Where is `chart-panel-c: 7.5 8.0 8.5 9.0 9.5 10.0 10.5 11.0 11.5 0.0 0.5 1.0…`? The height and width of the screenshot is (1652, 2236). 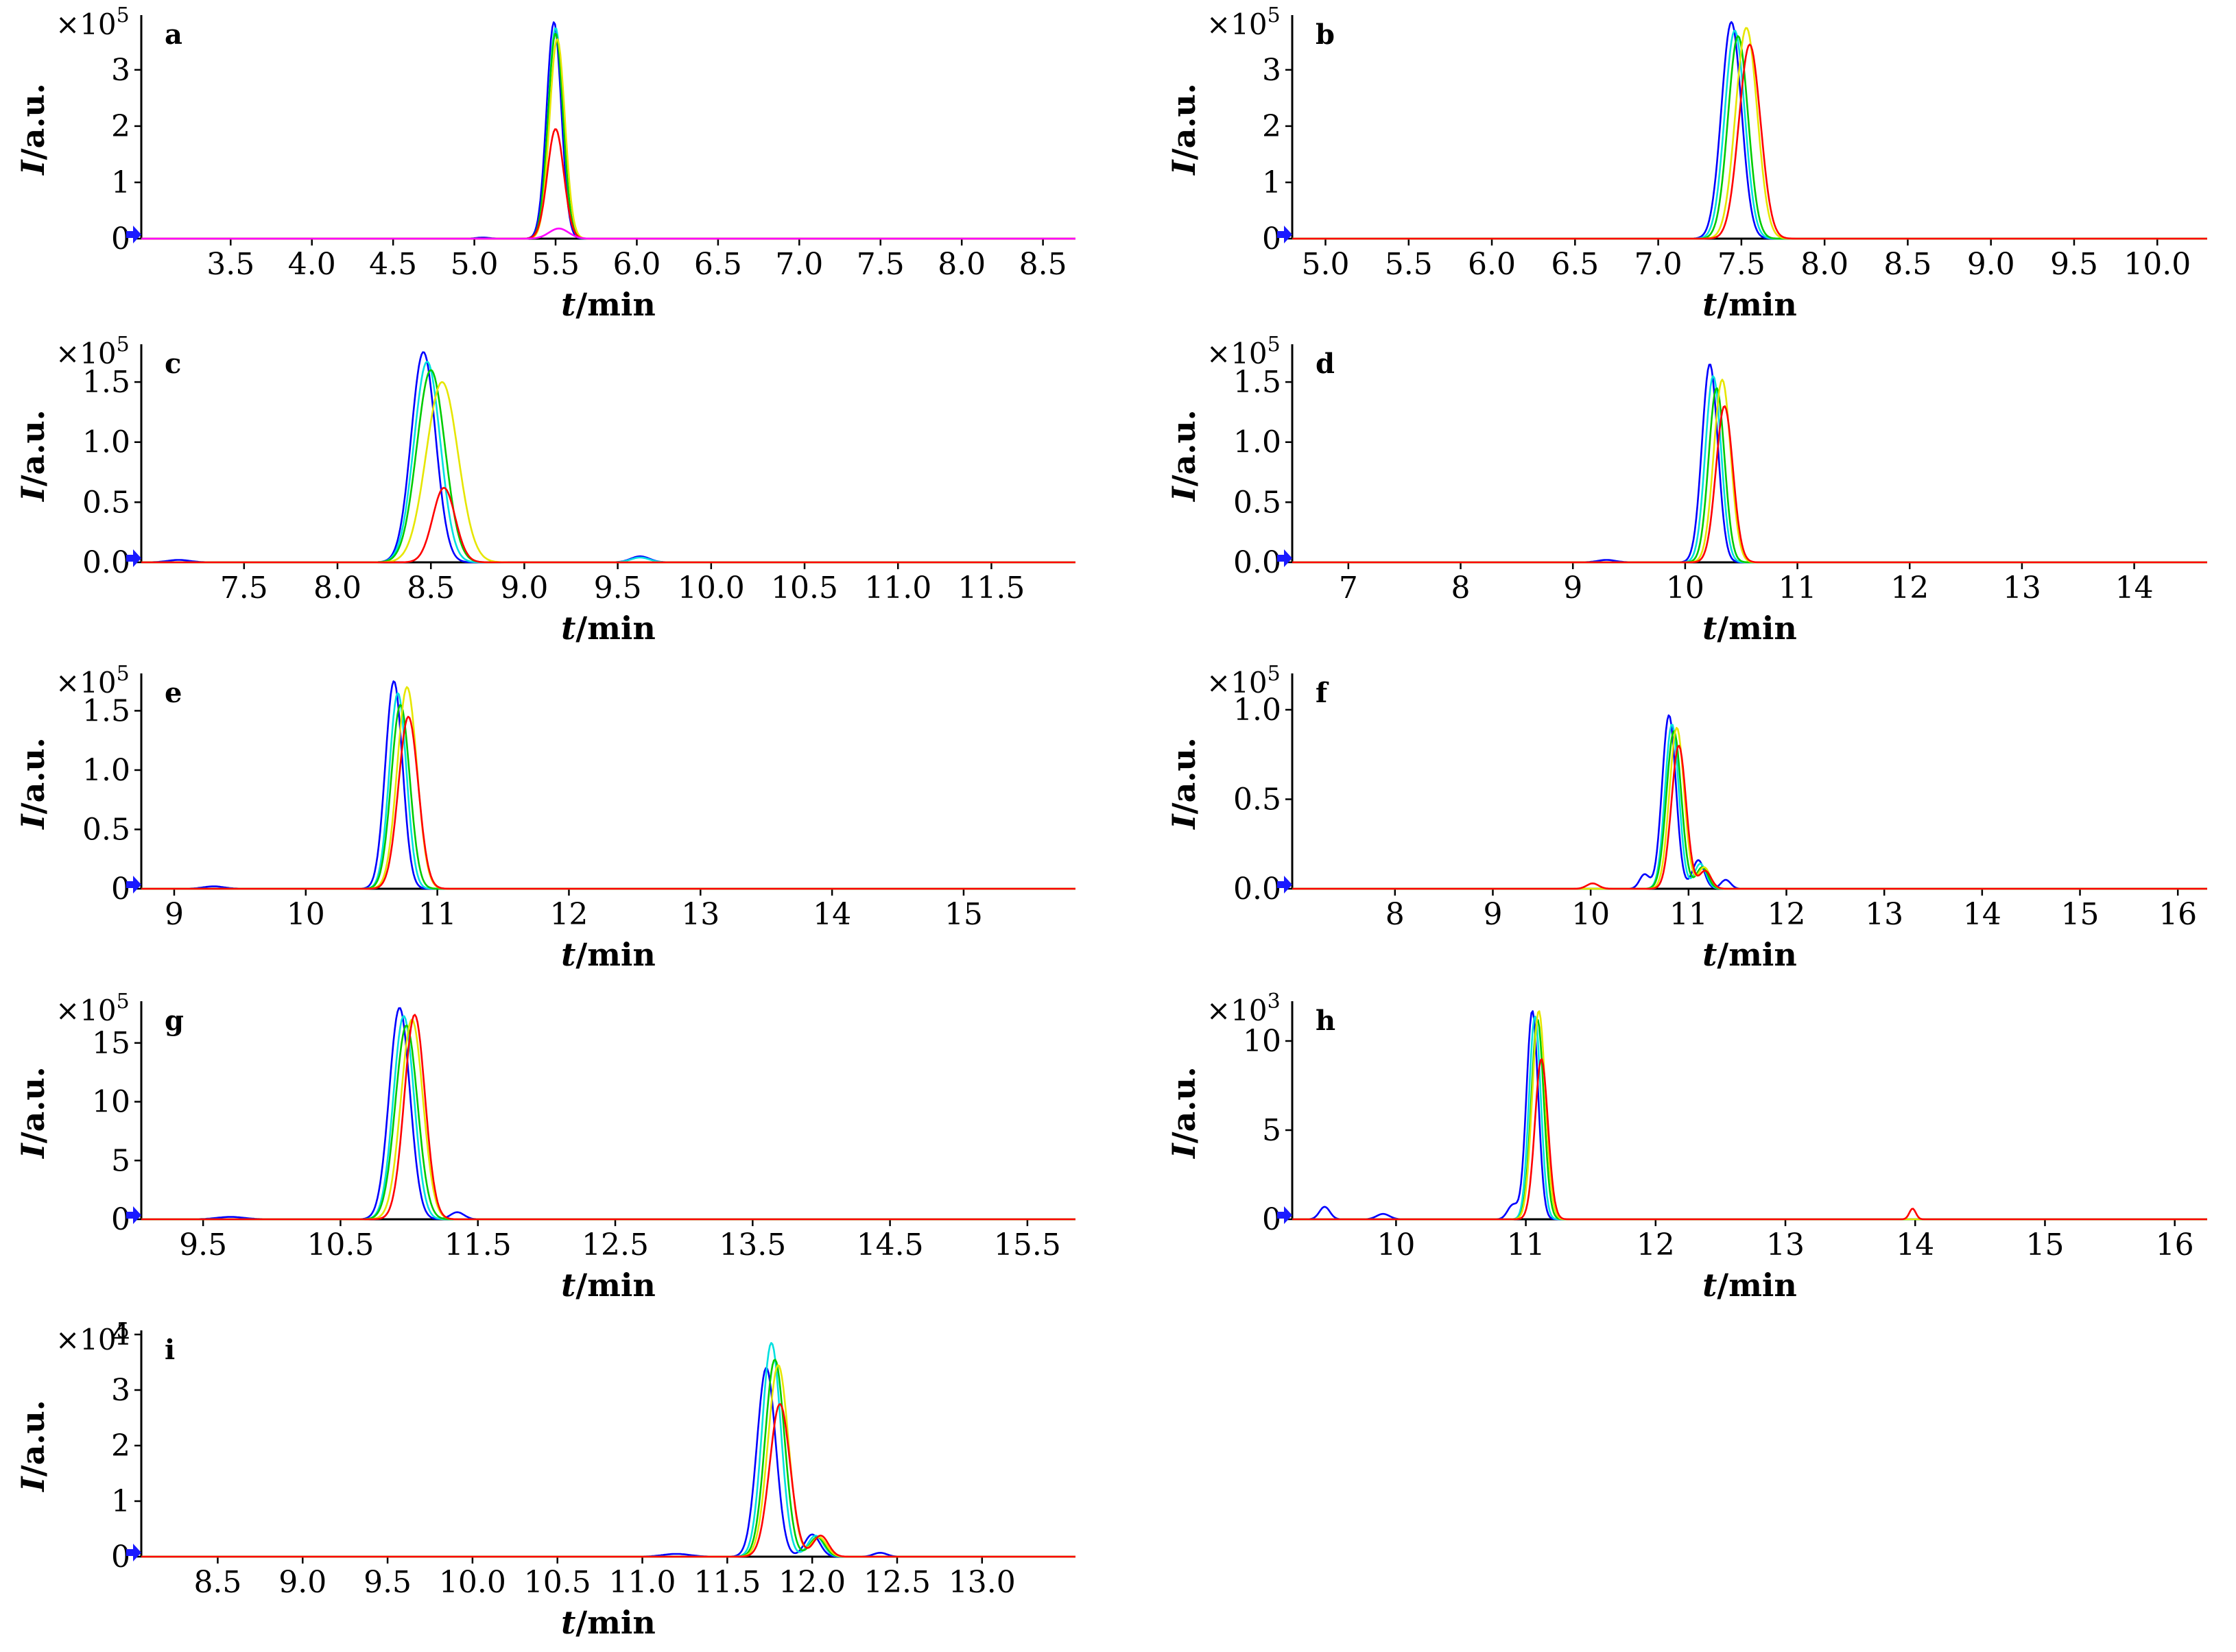
chart-panel-c: 7.5 8.0 8.5 9.0 9.5 10.0 10.5 11.0 11.5 0.0 0.5 1.0… is located at coordinates (544, 490).